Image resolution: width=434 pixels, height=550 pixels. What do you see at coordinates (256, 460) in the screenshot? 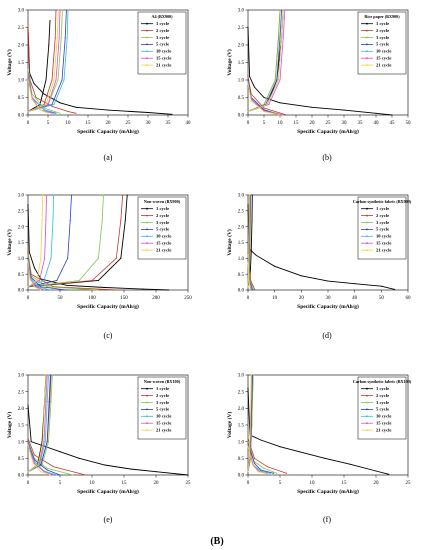
I see `series-21-cycle-discharge` at bounding box center [256, 460].